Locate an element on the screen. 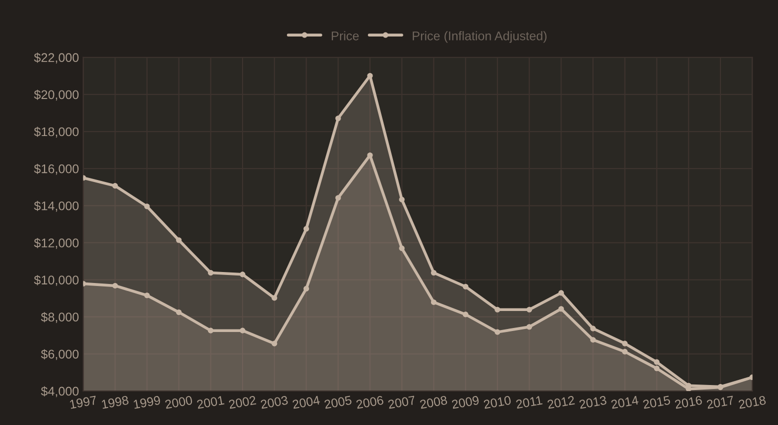 This screenshot has height=425, width=778. x-tick-label: 2002 is located at coordinates (242, 402).